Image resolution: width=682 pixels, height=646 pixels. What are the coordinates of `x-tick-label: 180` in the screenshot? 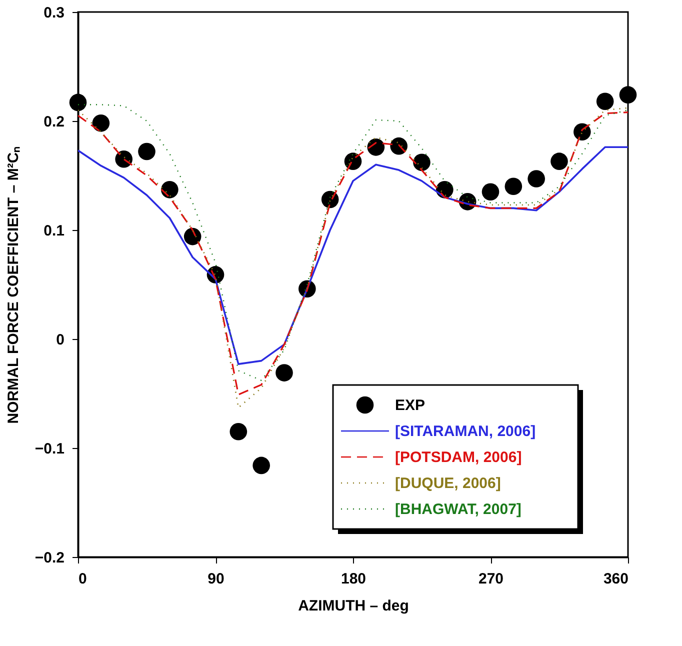 It's located at (353, 579).